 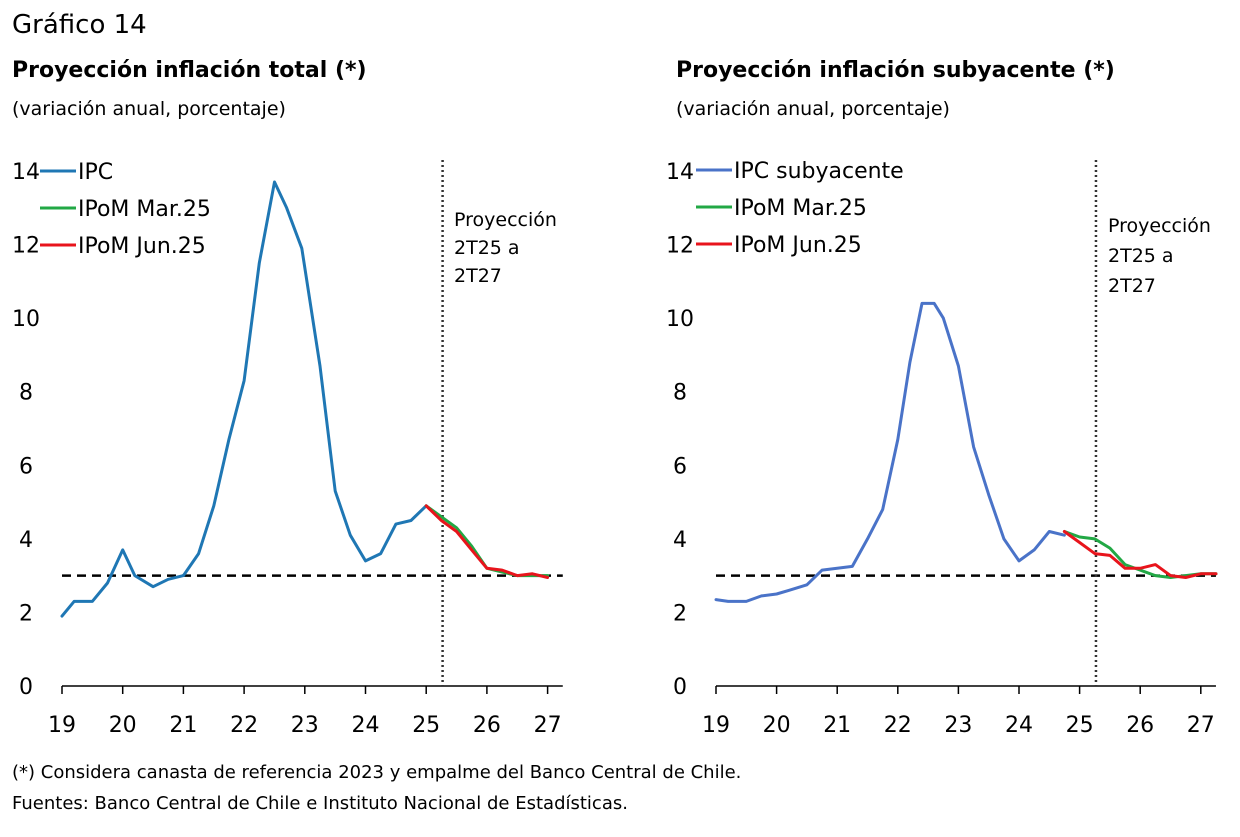 What do you see at coordinates (895, 70) in the screenshot?
I see `chart2-title: Proyección inflación subyacente (*)` at bounding box center [895, 70].